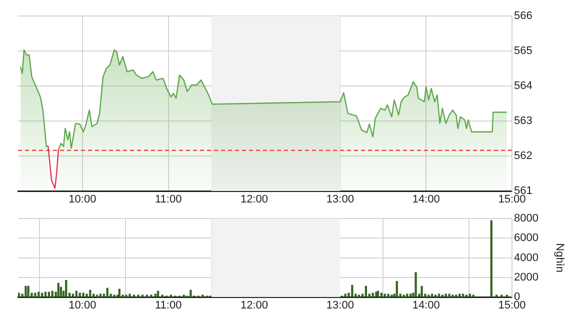 The height and width of the screenshot is (320, 570). I want to click on y-axis-title: Nghìn, so click(559, 257).